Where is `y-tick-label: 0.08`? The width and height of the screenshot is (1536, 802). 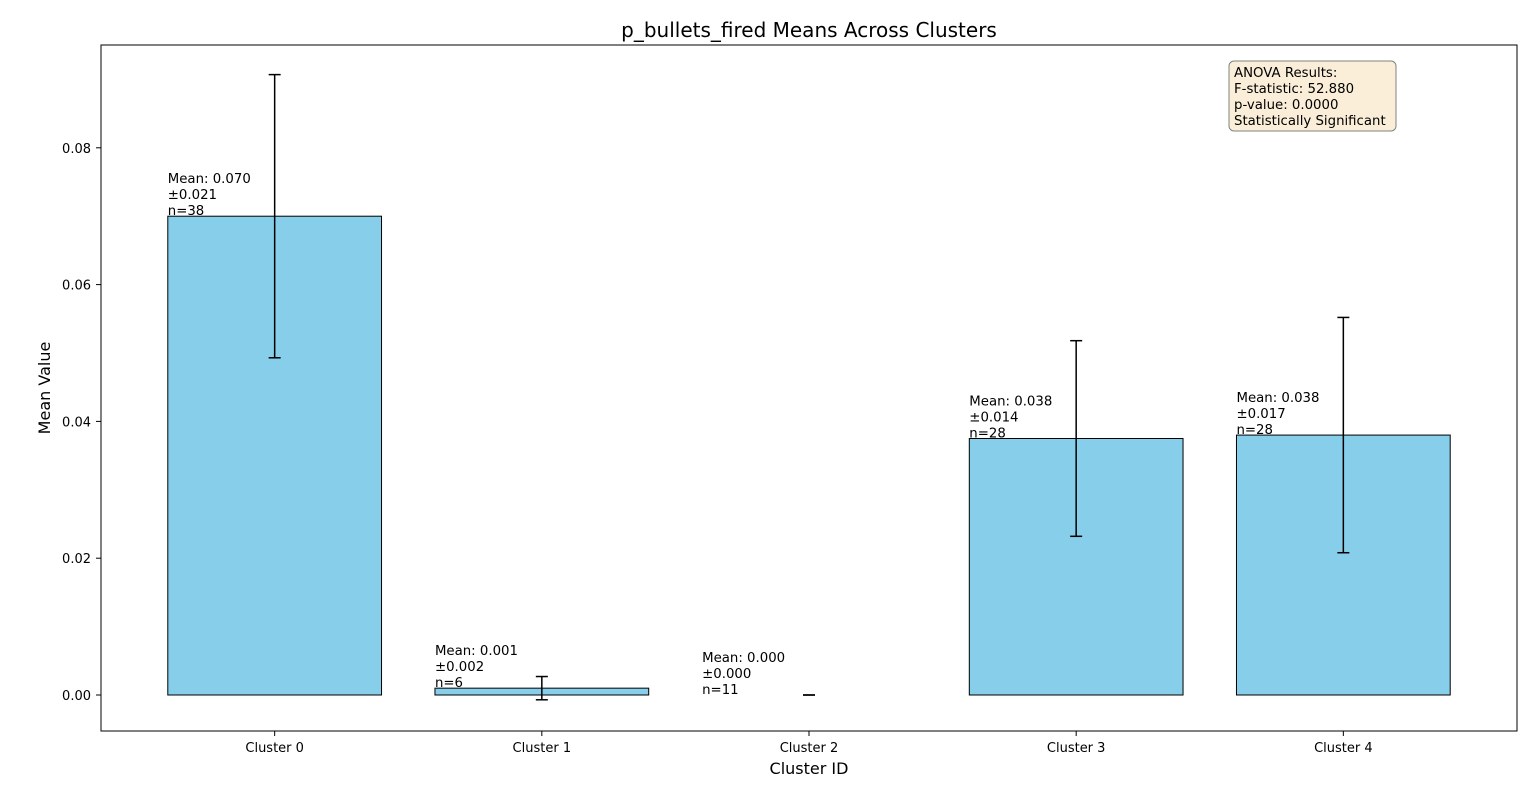 y-tick-label: 0.08 is located at coordinates (76, 149).